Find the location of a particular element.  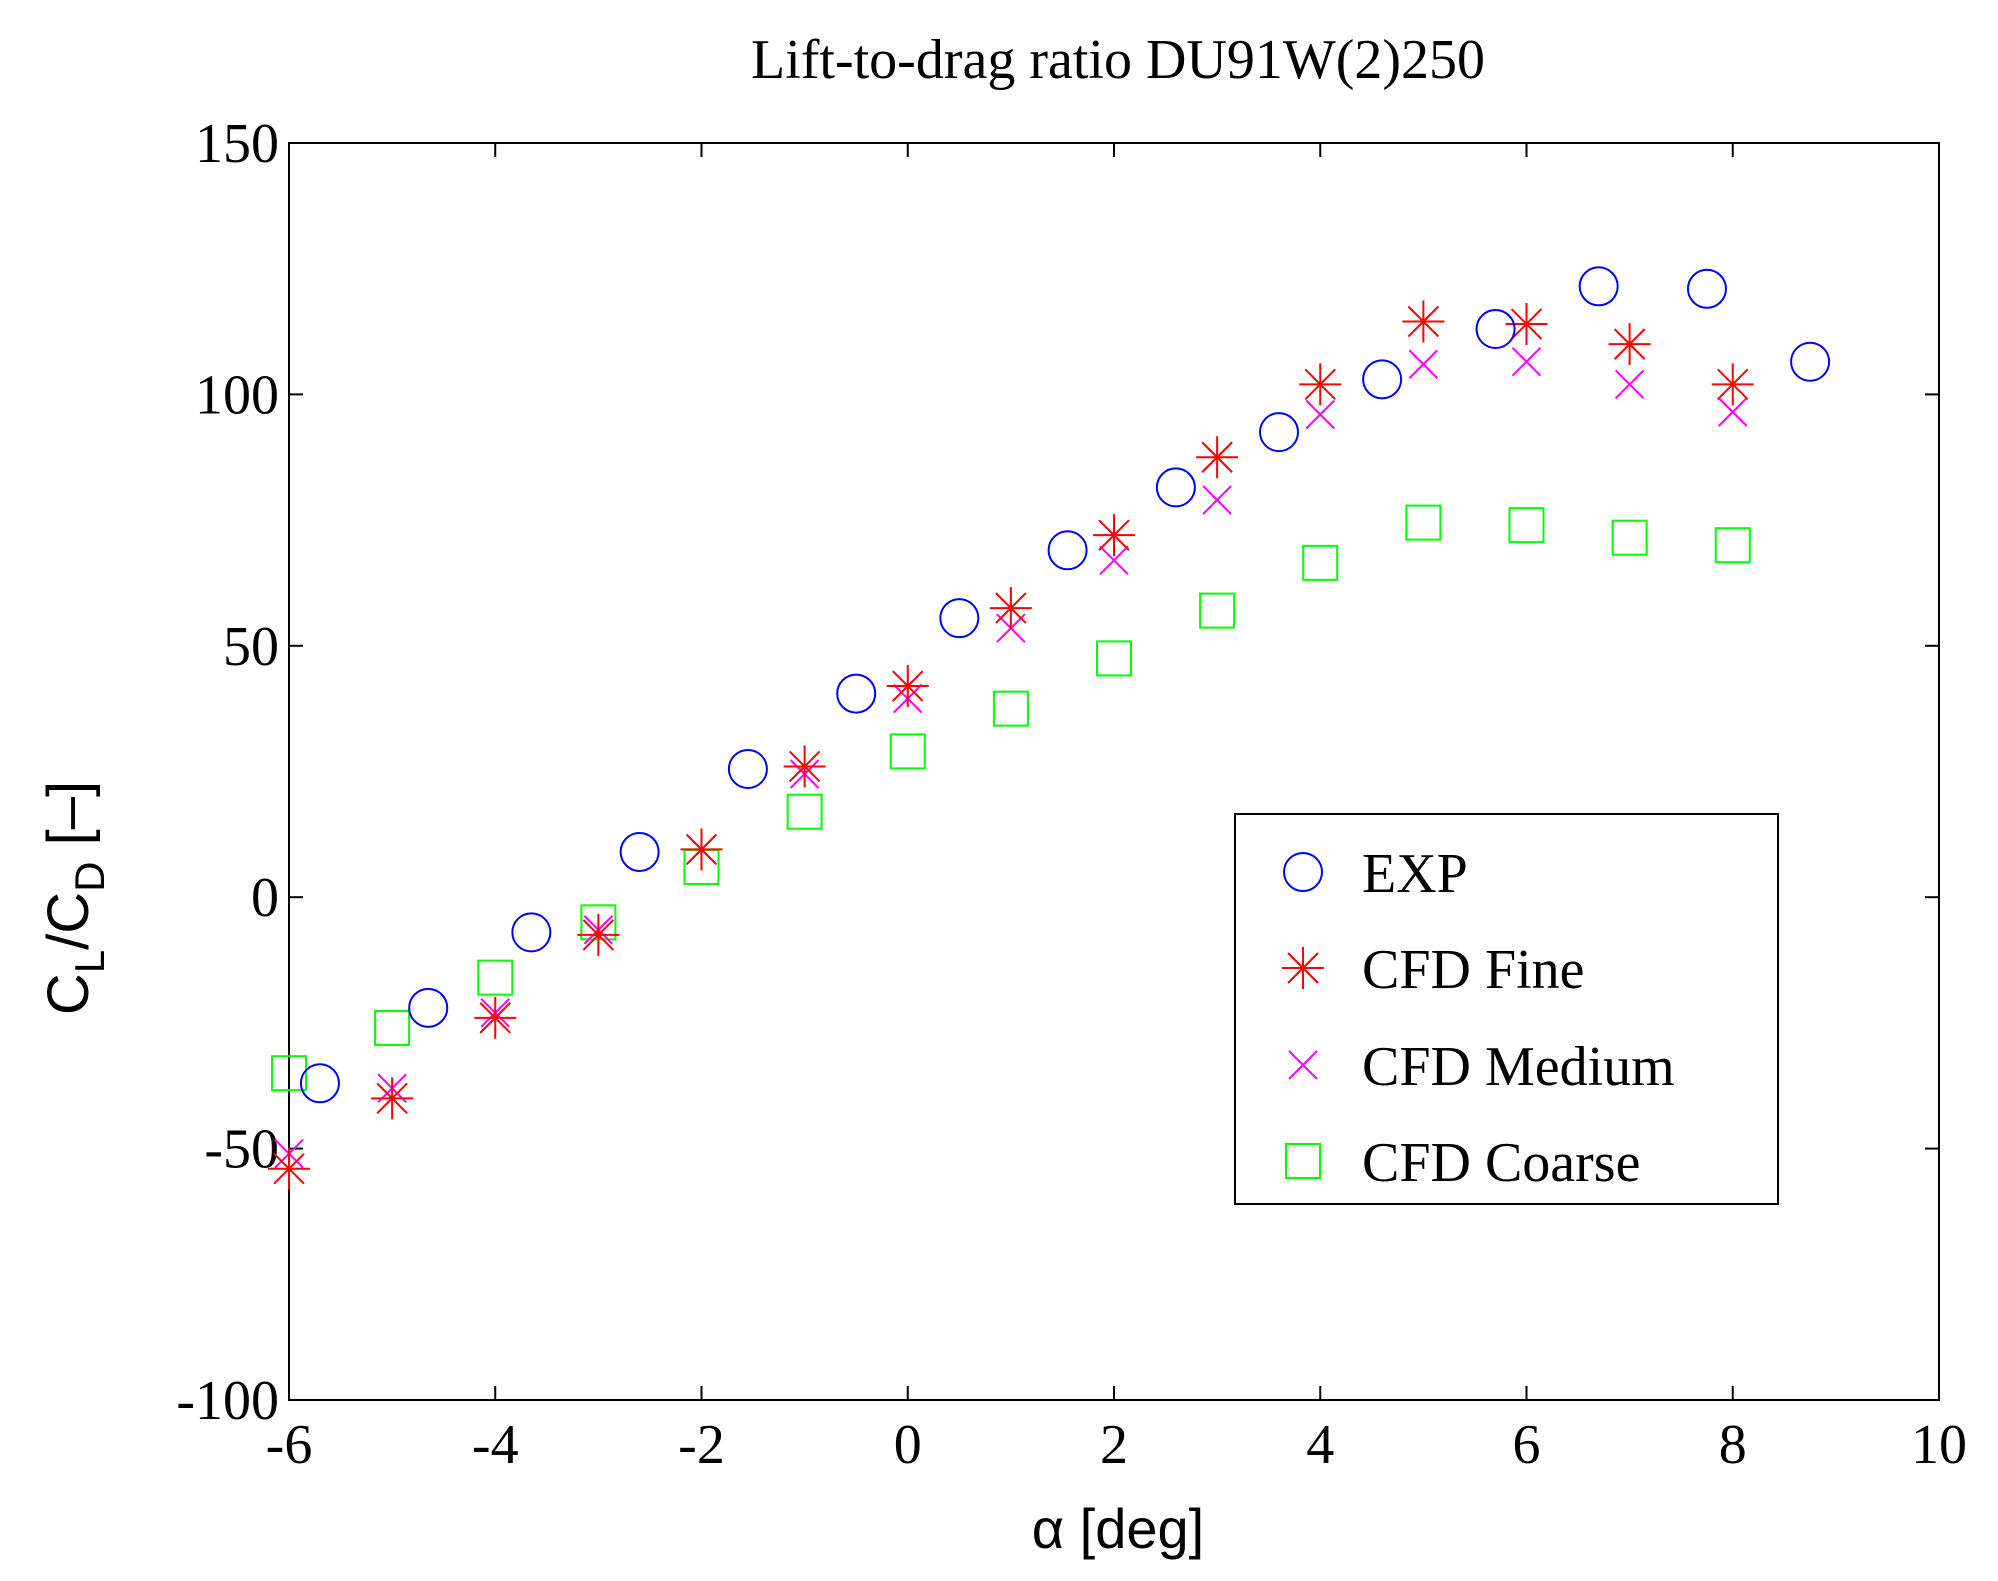

legend: EXP CFD Fine CFD Medium CFD Coarse is located at coordinates (1506, 1009).